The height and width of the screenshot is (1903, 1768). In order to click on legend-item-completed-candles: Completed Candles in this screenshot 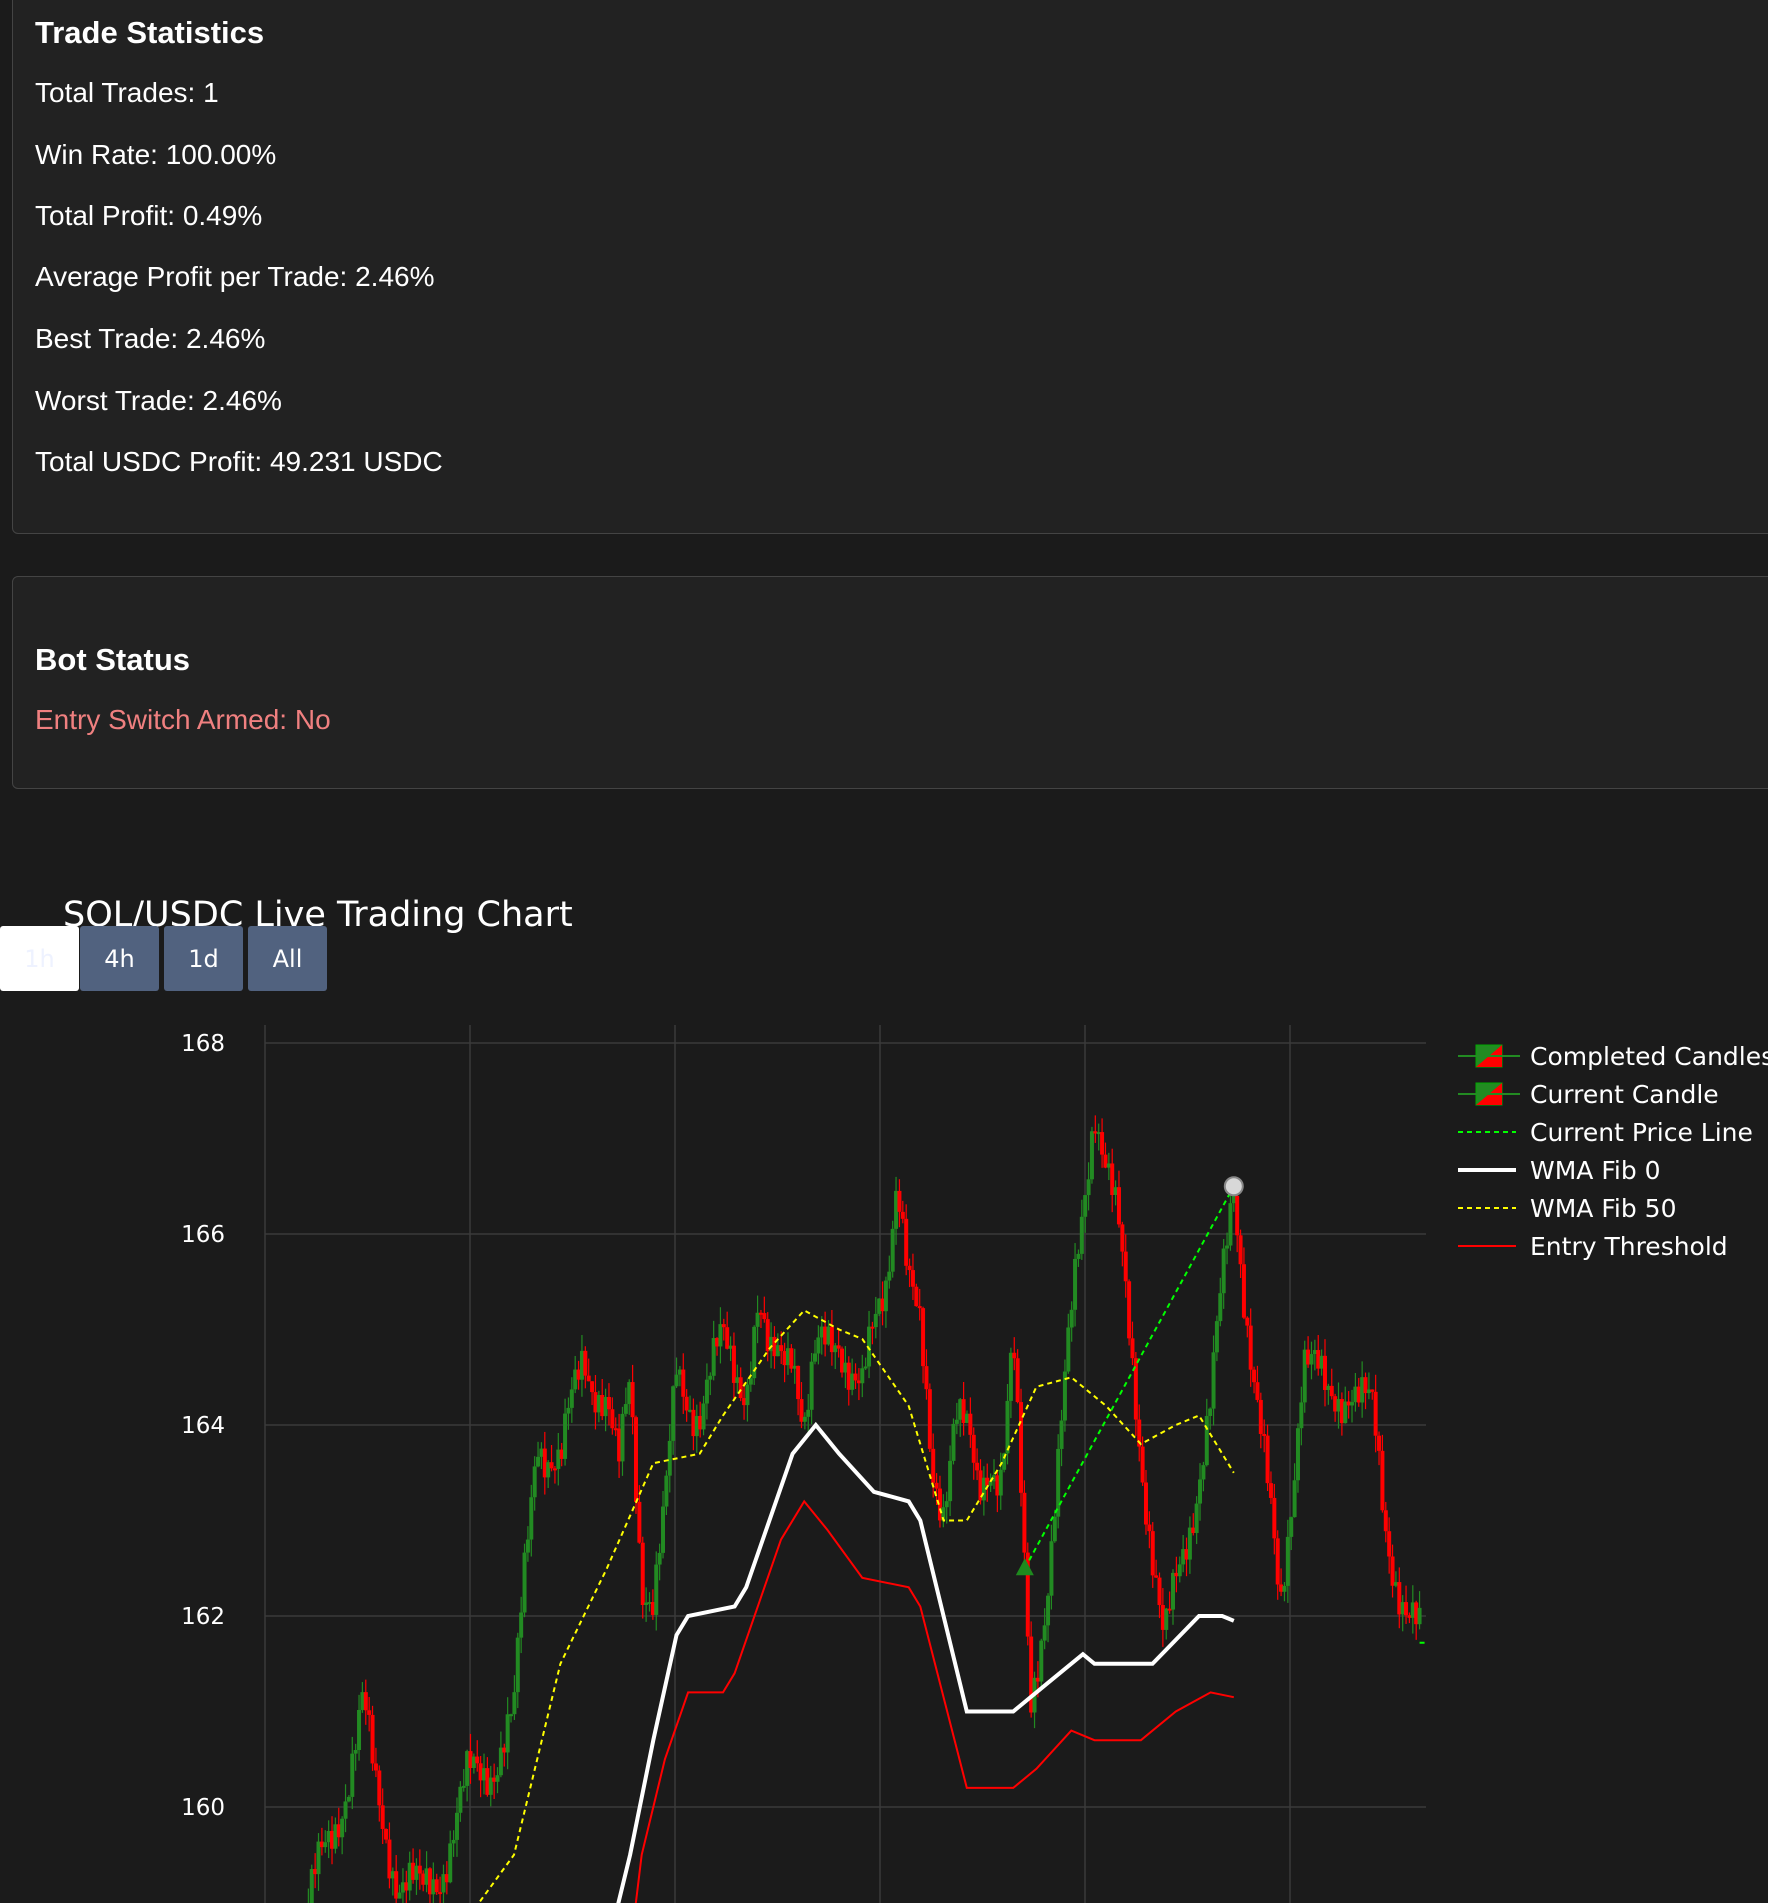, I will do `click(1613, 1056)`.